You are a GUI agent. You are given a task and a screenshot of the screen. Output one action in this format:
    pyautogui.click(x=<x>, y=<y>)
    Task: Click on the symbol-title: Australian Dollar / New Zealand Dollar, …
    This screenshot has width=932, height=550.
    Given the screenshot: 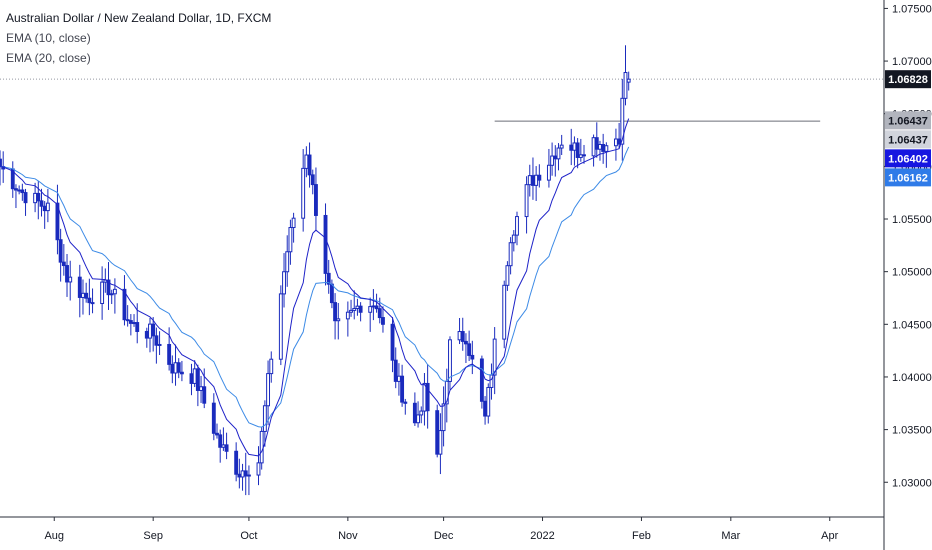 What is the action you would take?
    pyautogui.click(x=139, y=18)
    